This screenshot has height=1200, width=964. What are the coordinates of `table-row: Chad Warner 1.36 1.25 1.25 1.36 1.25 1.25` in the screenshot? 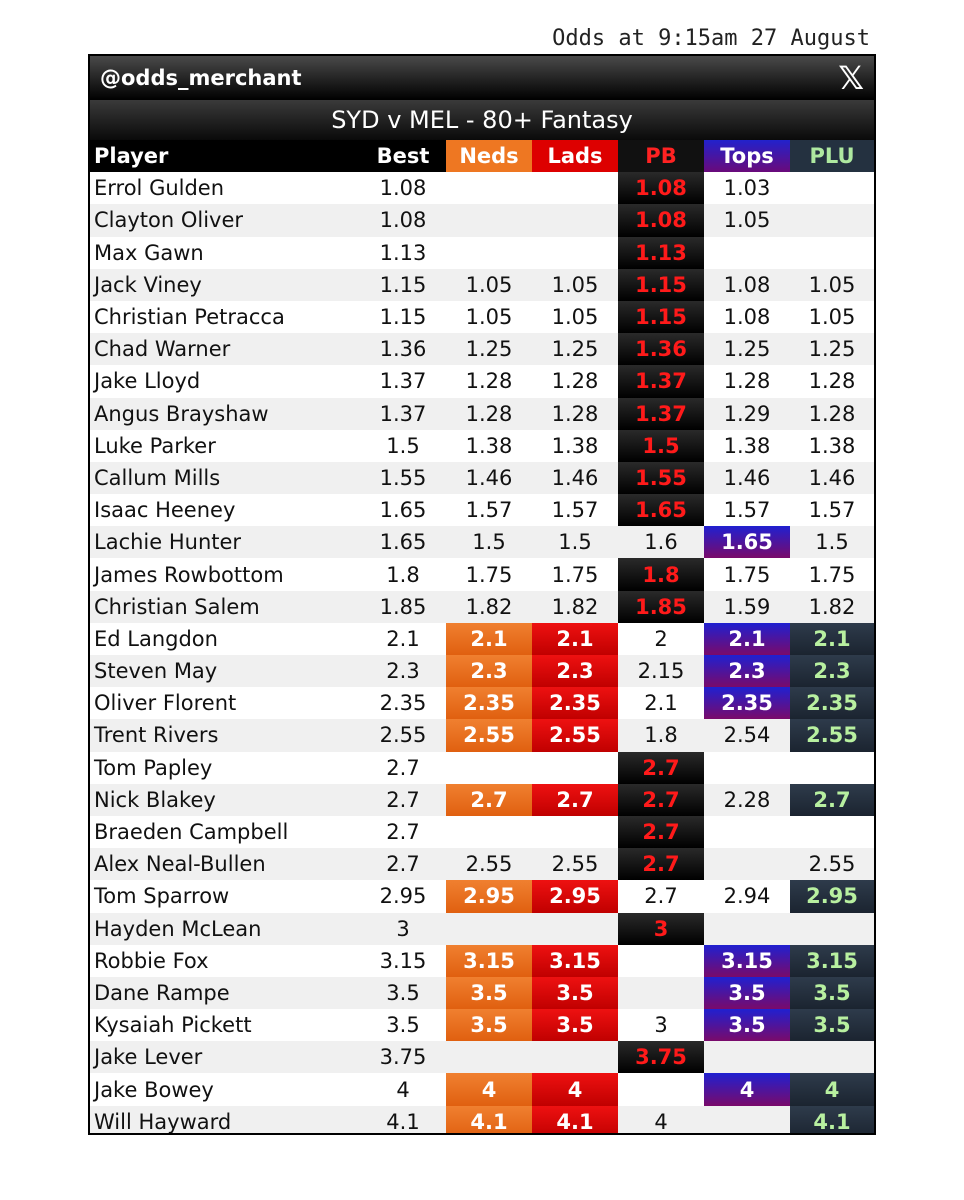 It's located at (482, 349).